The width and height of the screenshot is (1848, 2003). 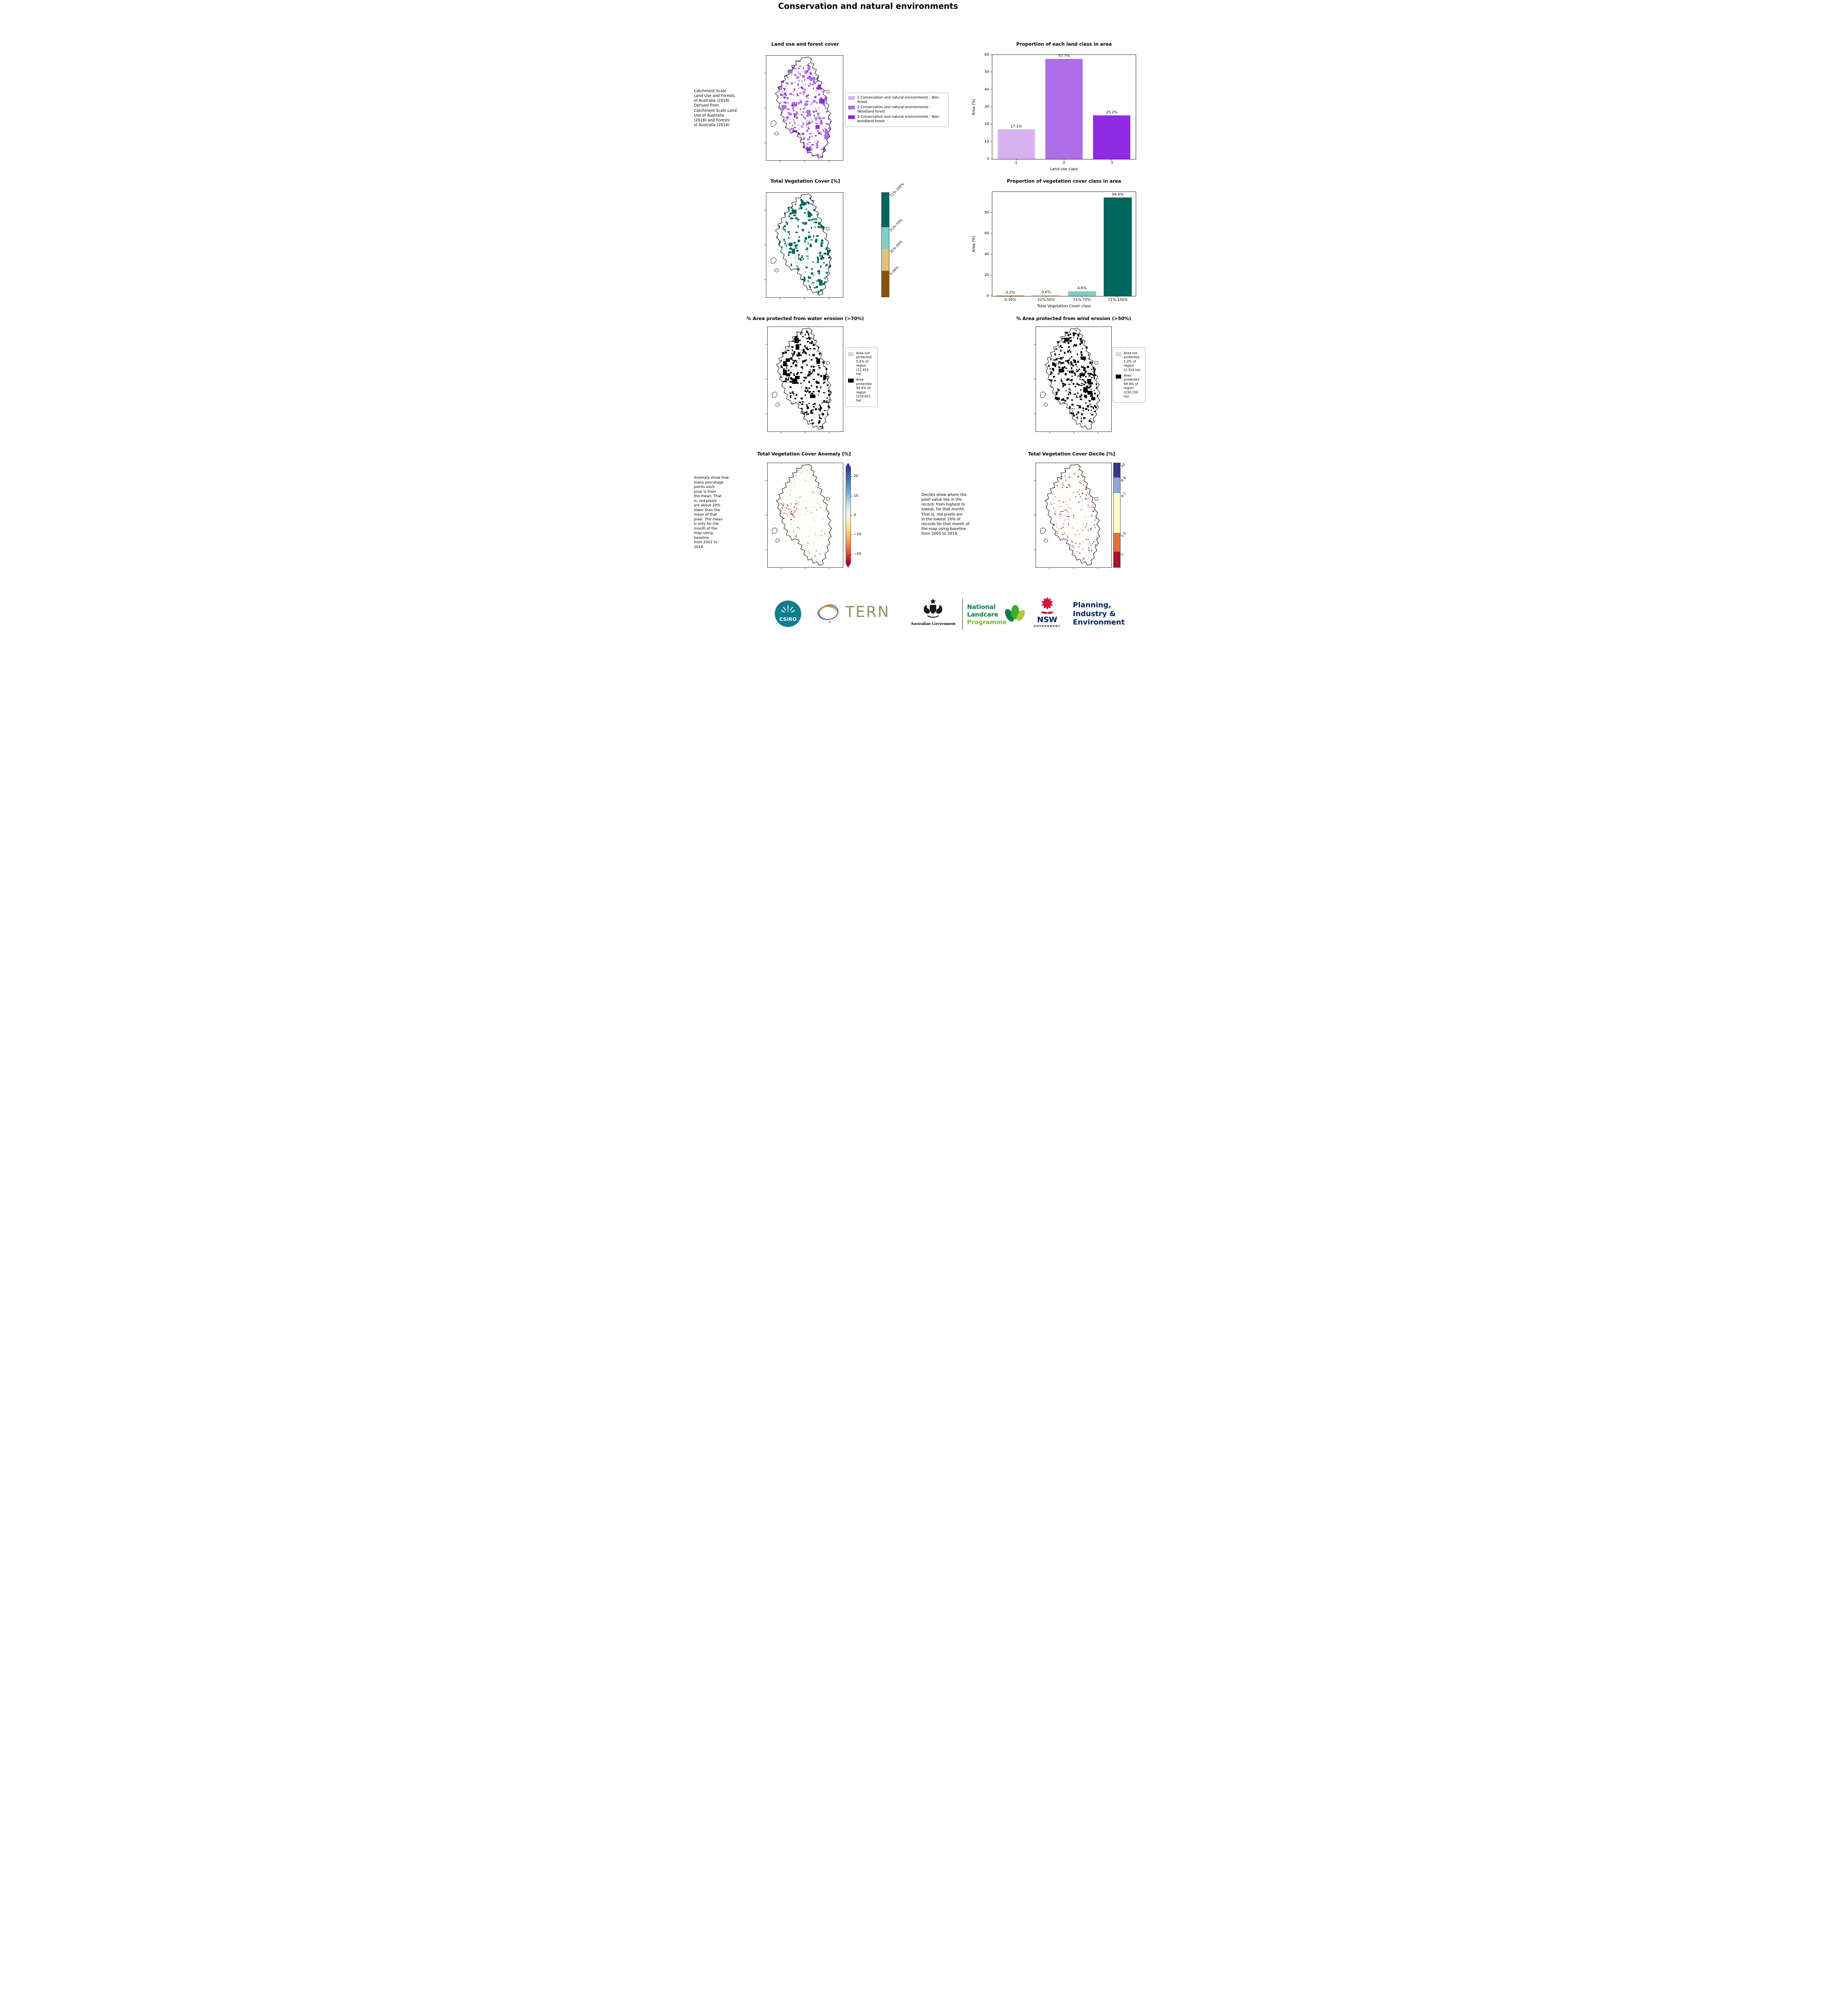 What do you see at coordinates (848, 465) in the screenshot?
I see `colorbar-extend-up` at bounding box center [848, 465].